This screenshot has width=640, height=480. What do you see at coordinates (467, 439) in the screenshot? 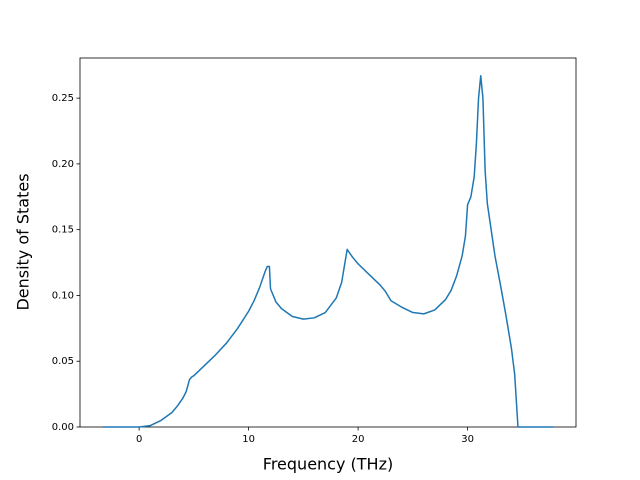
I see `x-tick-label: 30` at bounding box center [467, 439].